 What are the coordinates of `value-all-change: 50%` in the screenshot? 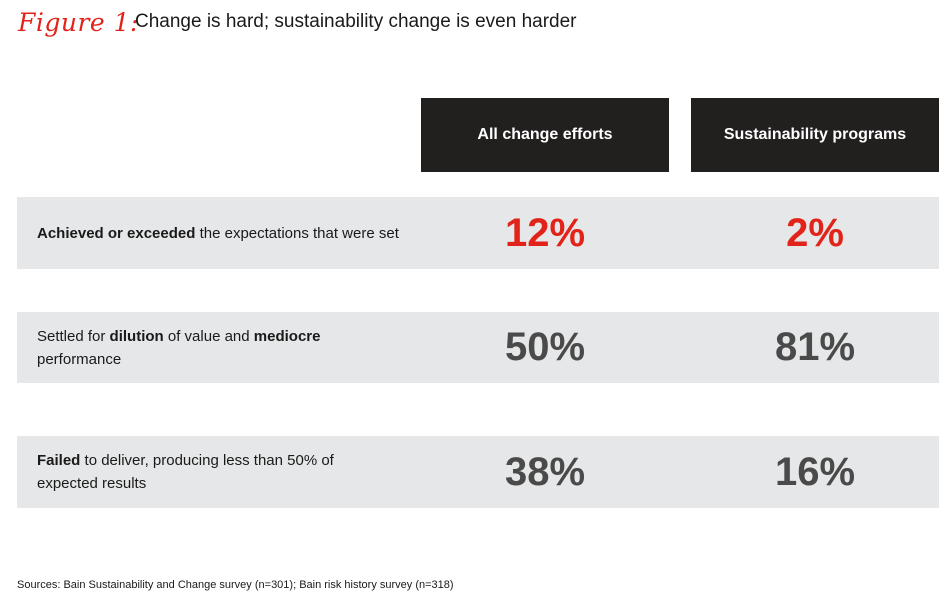 It's located at (545, 347).